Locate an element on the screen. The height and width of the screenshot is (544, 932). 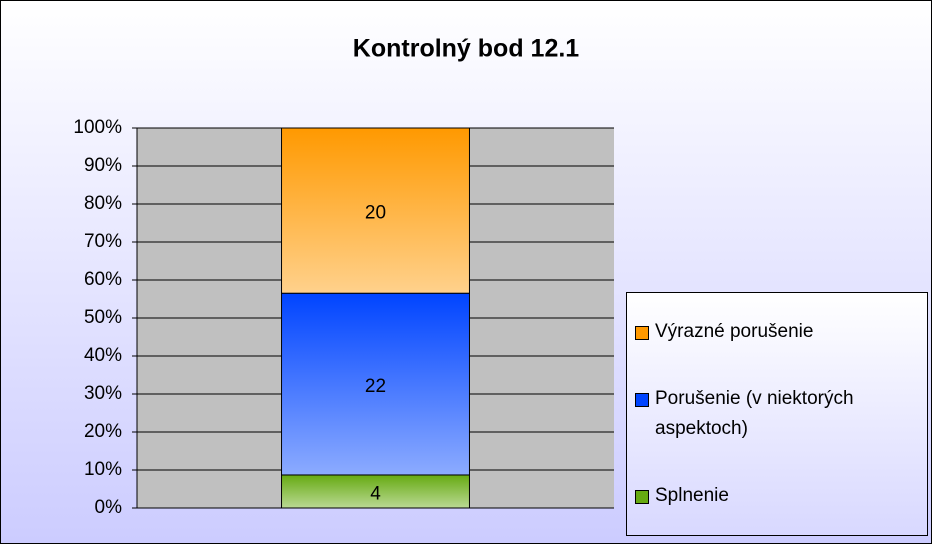
y-tick-label: 60% is located at coordinates (103, 279).